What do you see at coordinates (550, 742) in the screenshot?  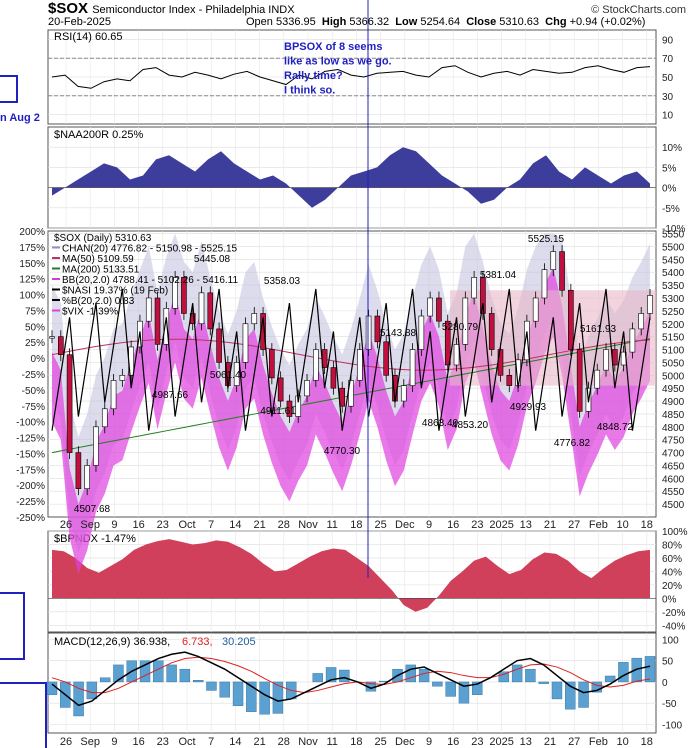 I see `x-tick-label: 21` at bounding box center [550, 742].